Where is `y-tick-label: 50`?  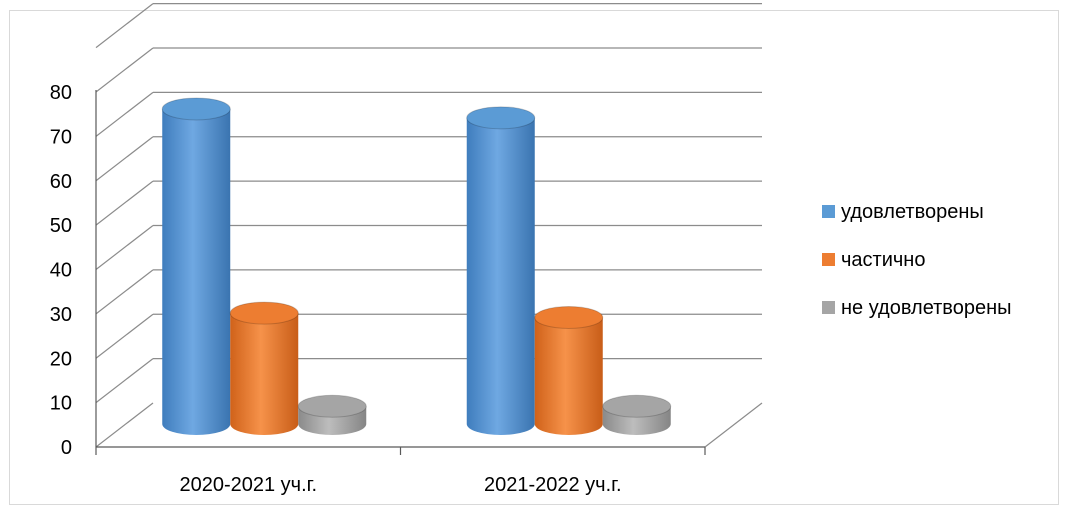 y-tick-label: 50 is located at coordinates (61, 226).